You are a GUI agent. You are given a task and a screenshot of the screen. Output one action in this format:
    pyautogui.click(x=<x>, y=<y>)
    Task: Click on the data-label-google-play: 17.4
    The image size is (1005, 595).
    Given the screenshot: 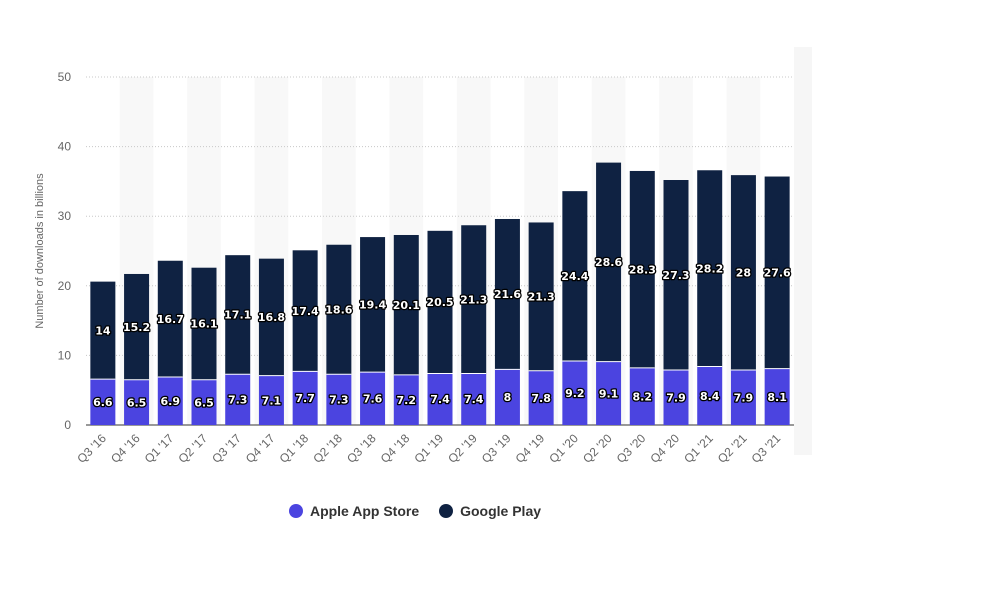 What is the action you would take?
    pyautogui.click(x=305, y=311)
    